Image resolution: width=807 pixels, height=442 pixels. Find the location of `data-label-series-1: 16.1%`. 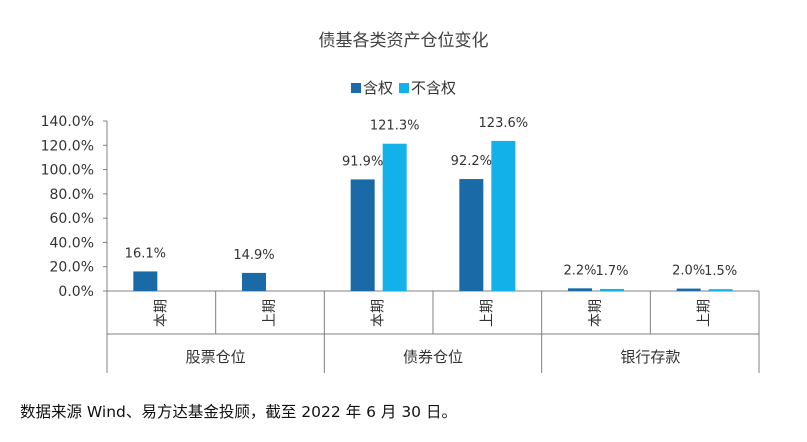

data-label-series-1: 16.1% is located at coordinates (145, 253).